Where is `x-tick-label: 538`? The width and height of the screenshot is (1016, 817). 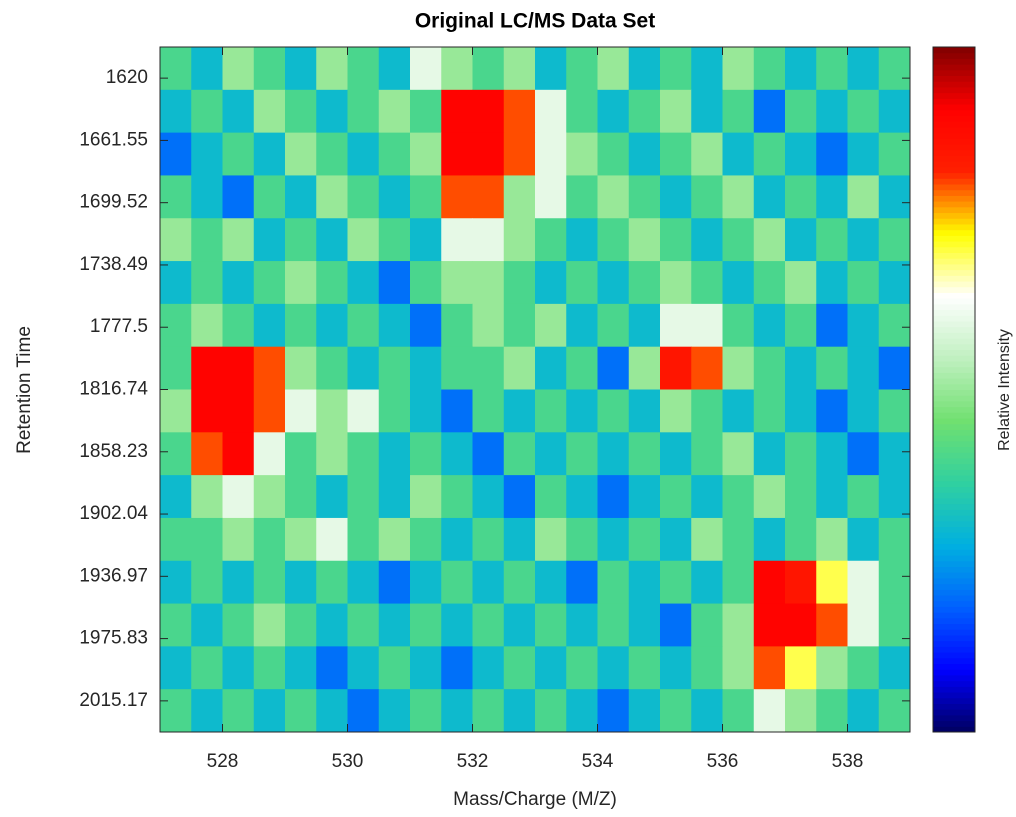 x-tick-label: 538 is located at coordinates (848, 761).